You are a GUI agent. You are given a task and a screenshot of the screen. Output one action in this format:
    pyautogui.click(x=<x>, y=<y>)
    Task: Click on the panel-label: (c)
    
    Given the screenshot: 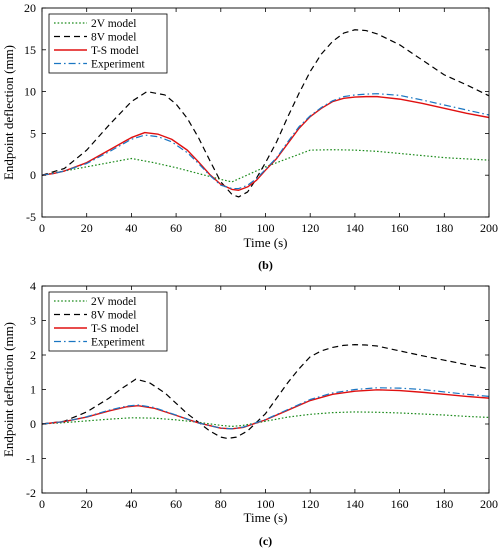 What is the action you would take?
    pyautogui.click(x=265, y=541)
    